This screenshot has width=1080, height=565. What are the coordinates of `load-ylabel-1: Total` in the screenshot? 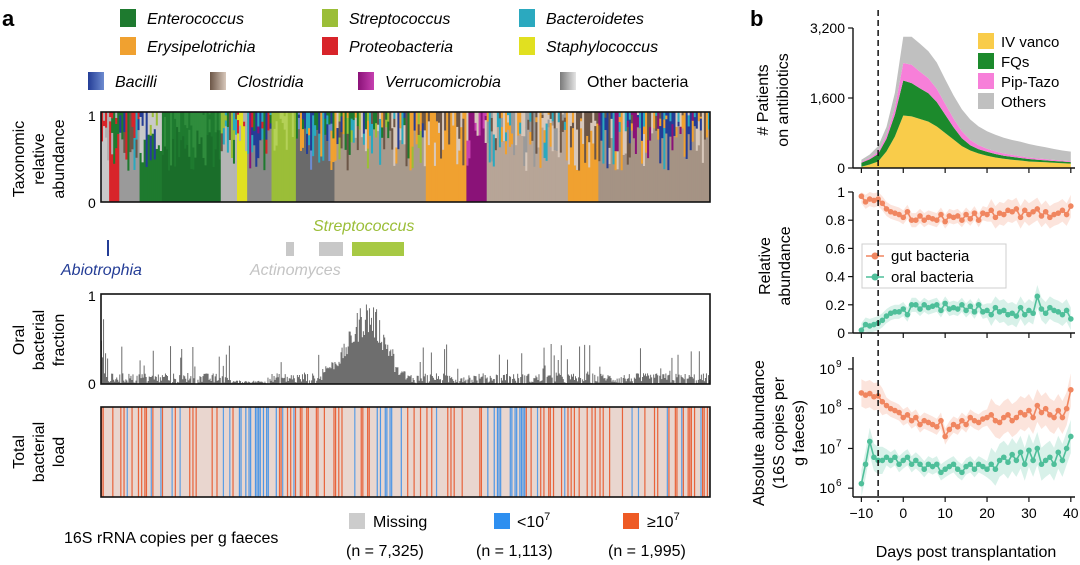 It's located at (19, 452).